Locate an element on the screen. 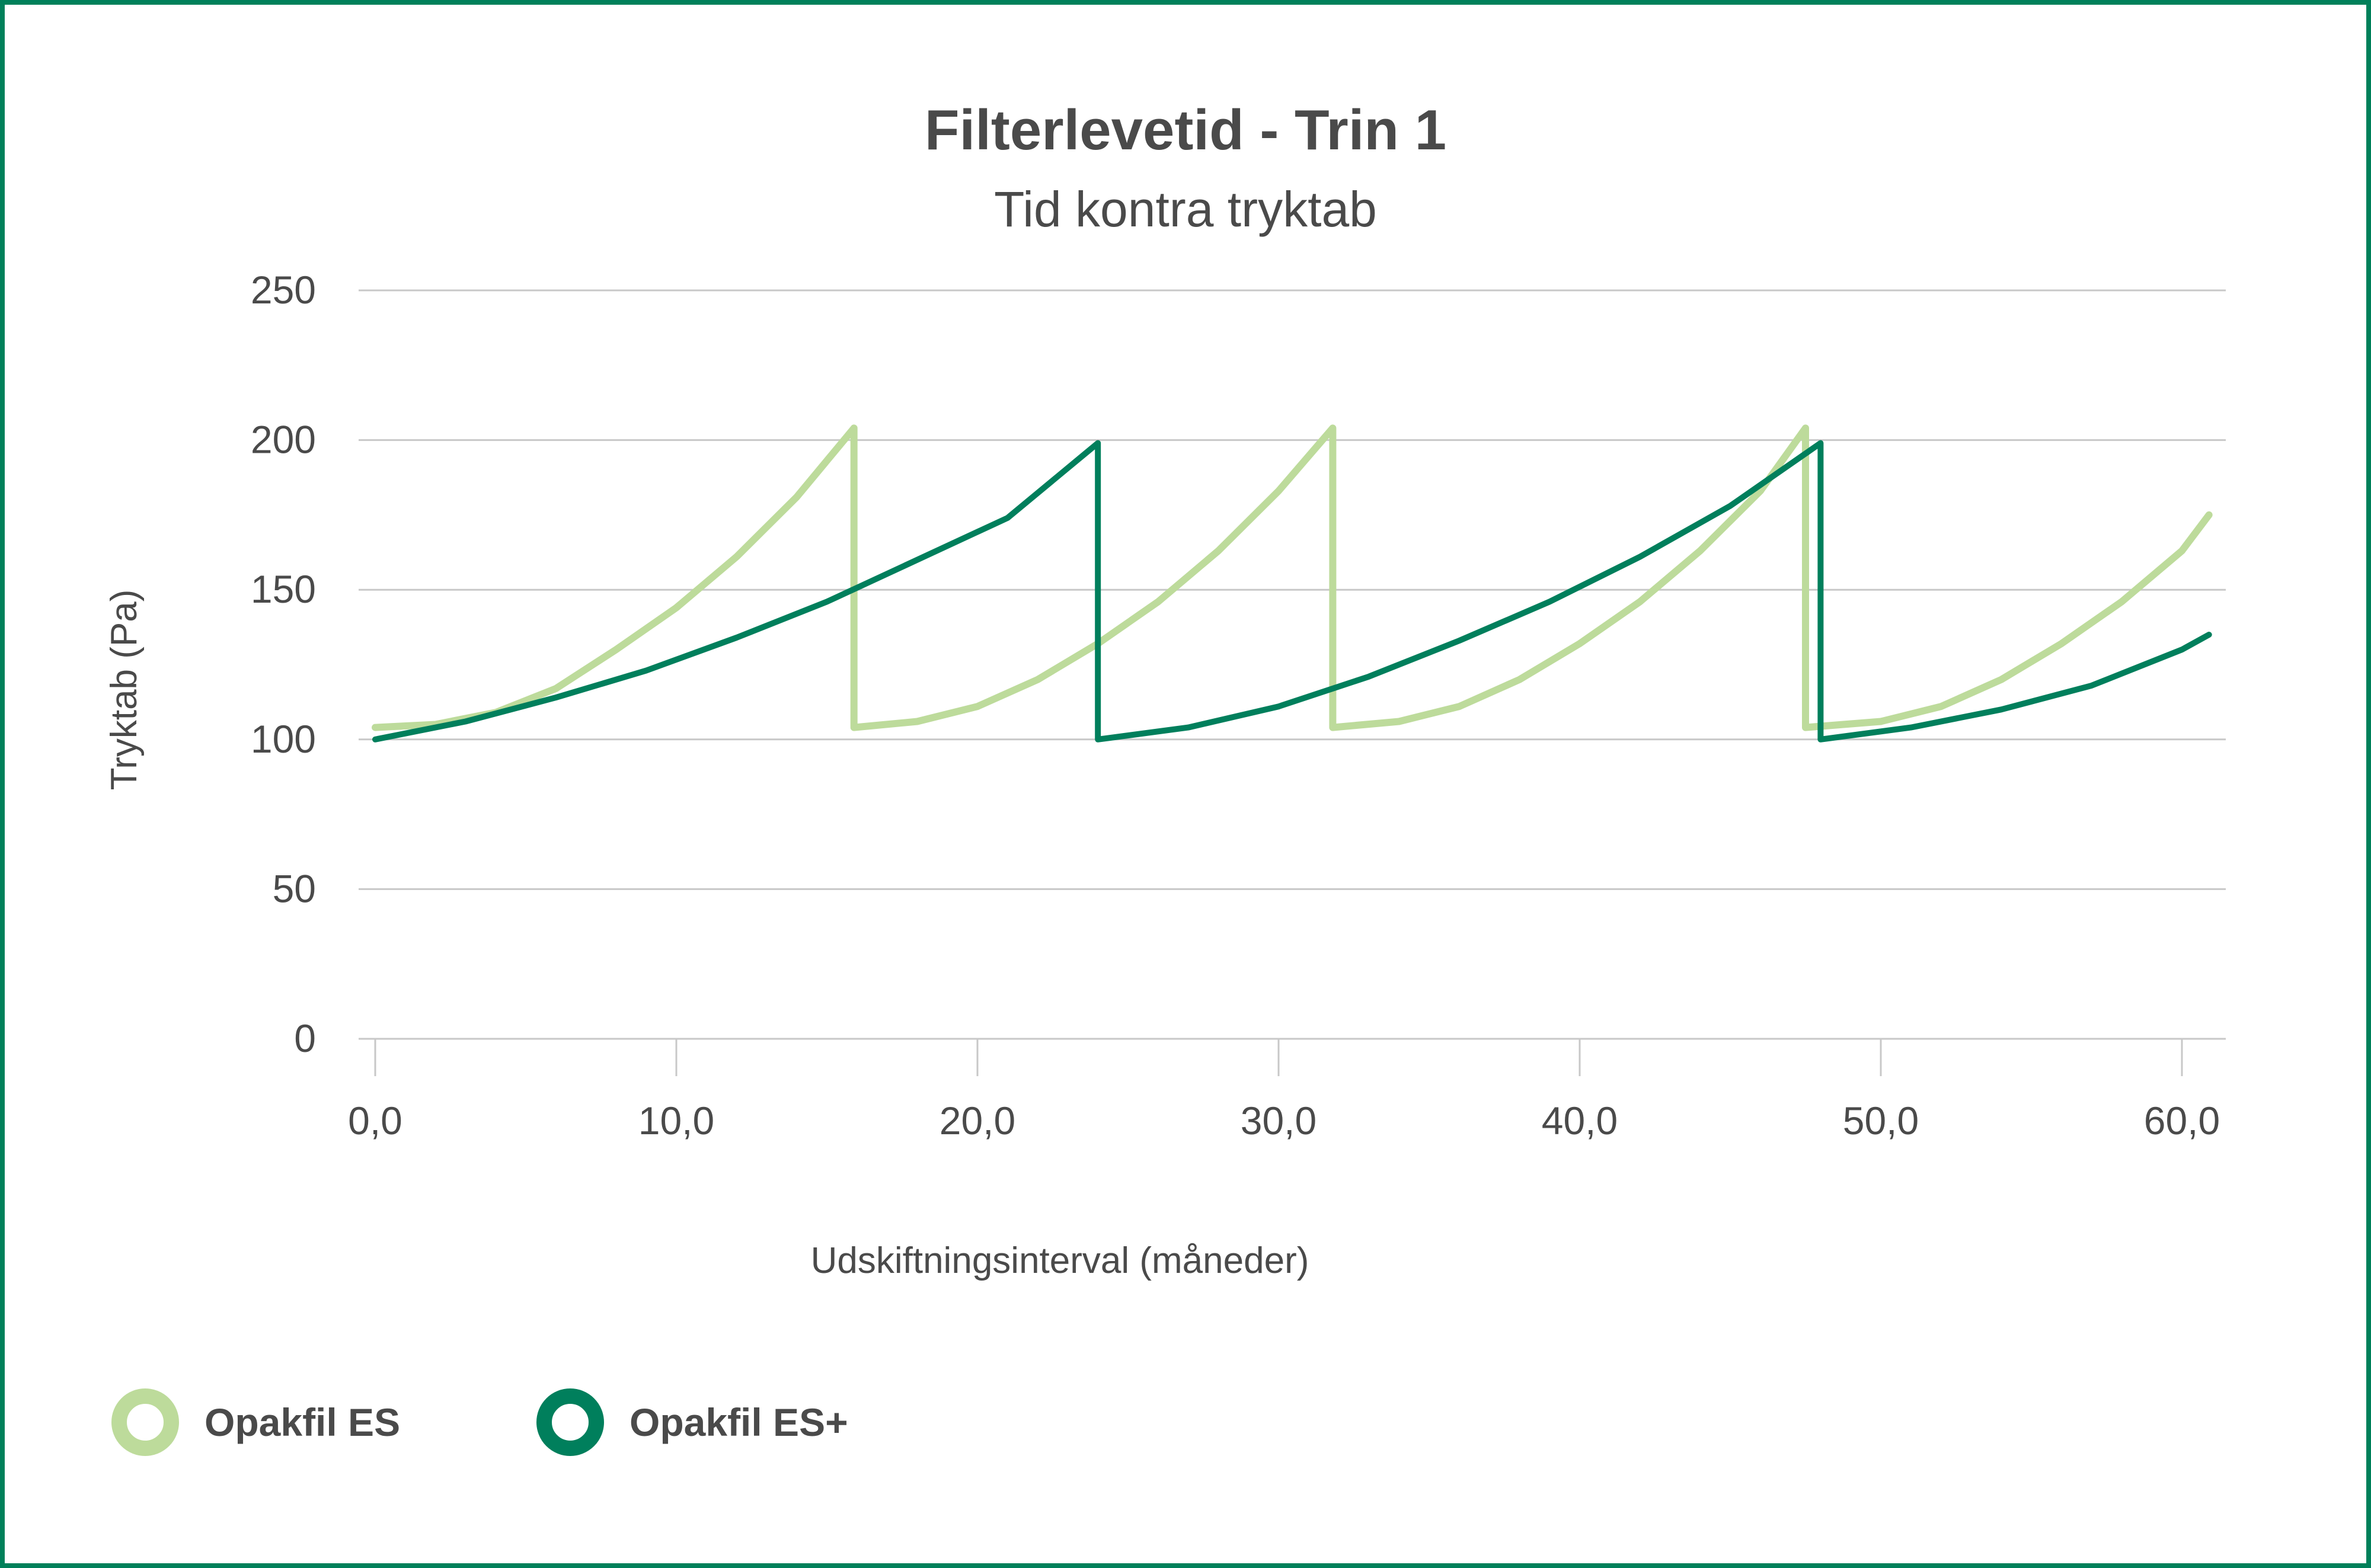 The image size is (2371, 1568). legend-marker-es is located at coordinates (145, 1422).